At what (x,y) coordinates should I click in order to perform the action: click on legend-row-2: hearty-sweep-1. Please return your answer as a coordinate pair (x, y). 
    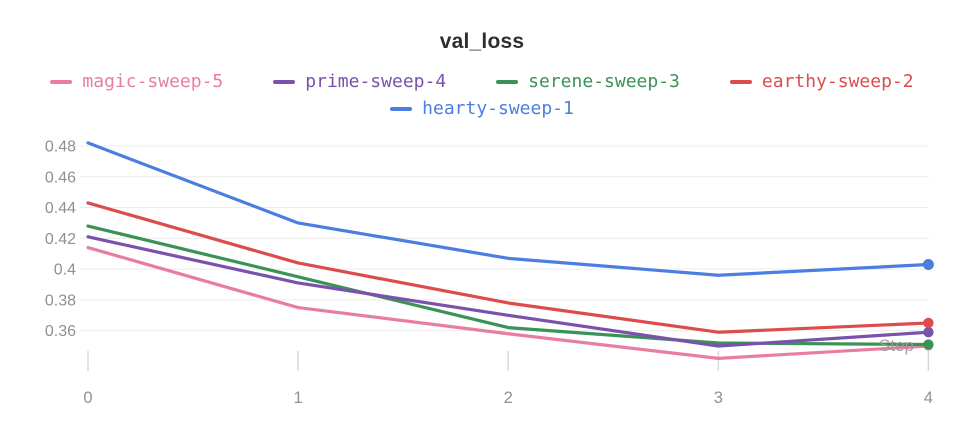
    Looking at the image, I should click on (482, 109).